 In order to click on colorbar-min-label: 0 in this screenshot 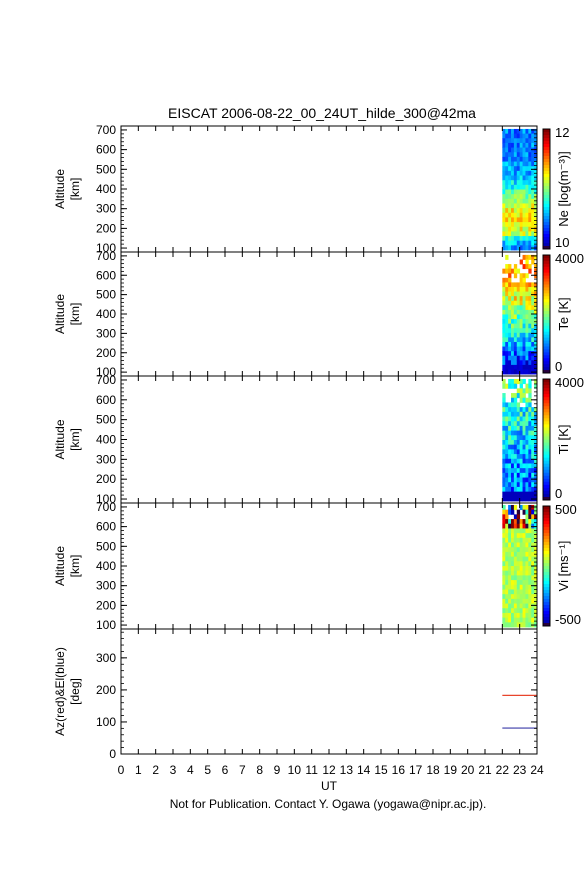, I will do `click(558, 366)`.